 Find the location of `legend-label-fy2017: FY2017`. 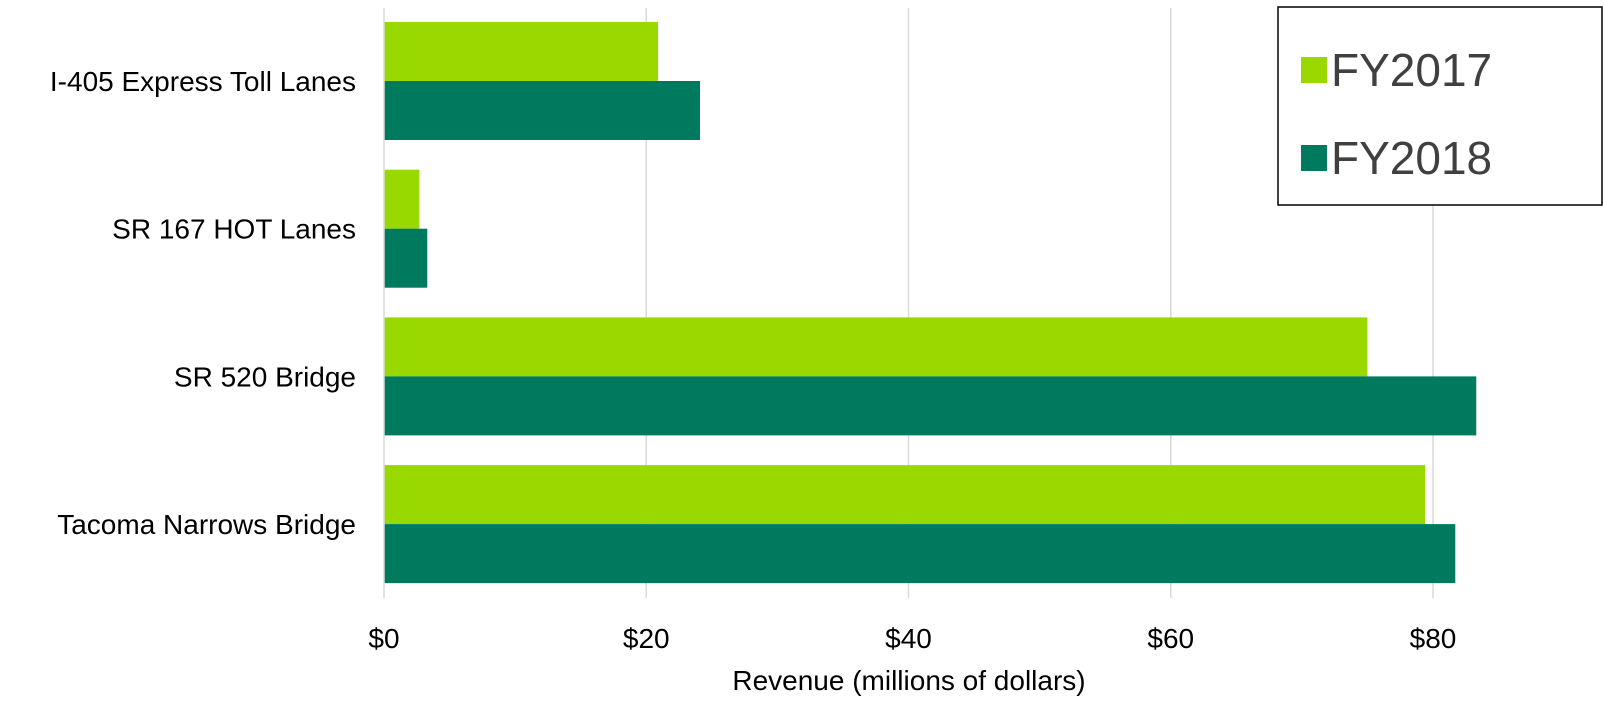

legend-label-fy2017: FY2017 is located at coordinates (1411, 70).